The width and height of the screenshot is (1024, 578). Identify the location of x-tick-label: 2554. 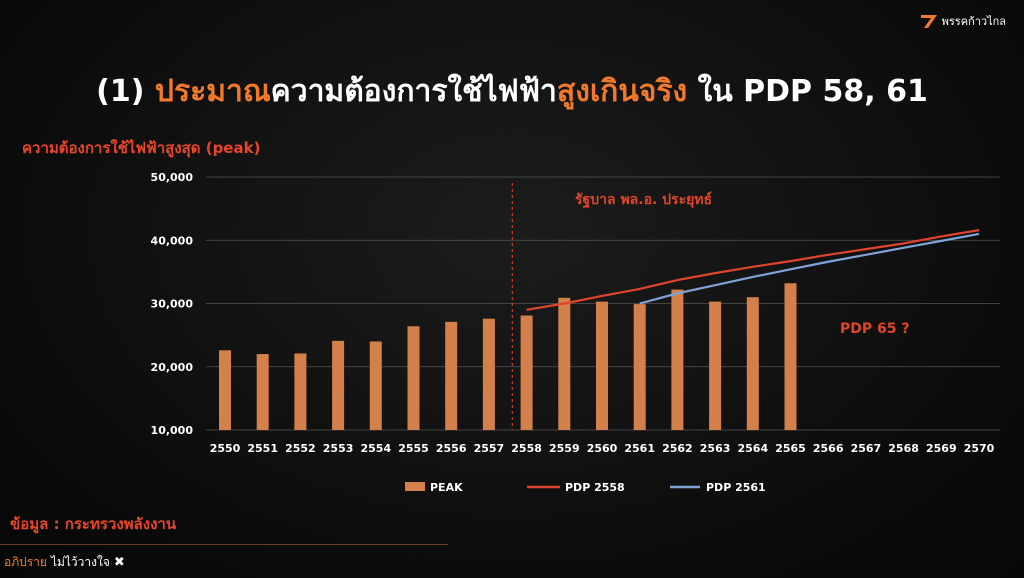
(375, 448).